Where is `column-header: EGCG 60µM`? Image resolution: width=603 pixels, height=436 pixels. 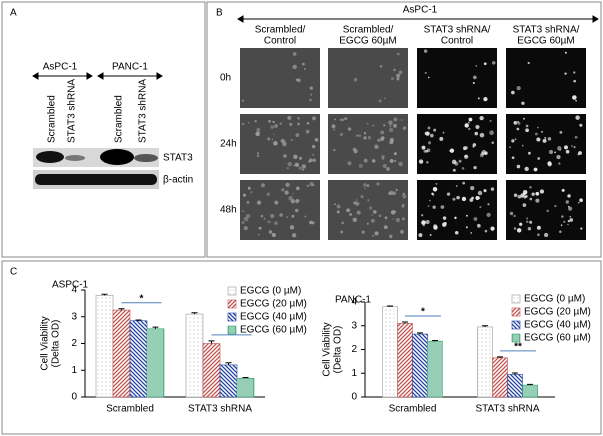
column-header: EGCG 60µM is located at coordinates (545, 41).